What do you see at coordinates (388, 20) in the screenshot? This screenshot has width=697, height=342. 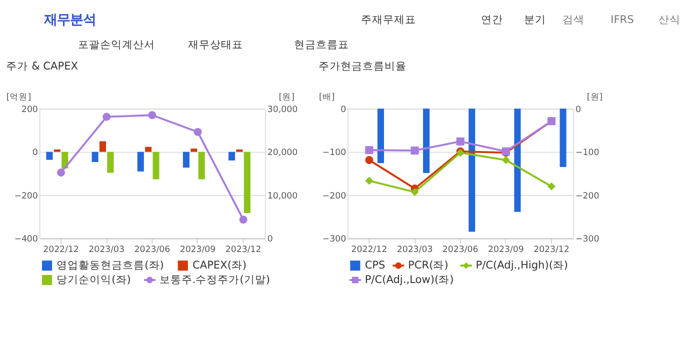 I see `text: 주재무제표` at bounding box center [388, 20].